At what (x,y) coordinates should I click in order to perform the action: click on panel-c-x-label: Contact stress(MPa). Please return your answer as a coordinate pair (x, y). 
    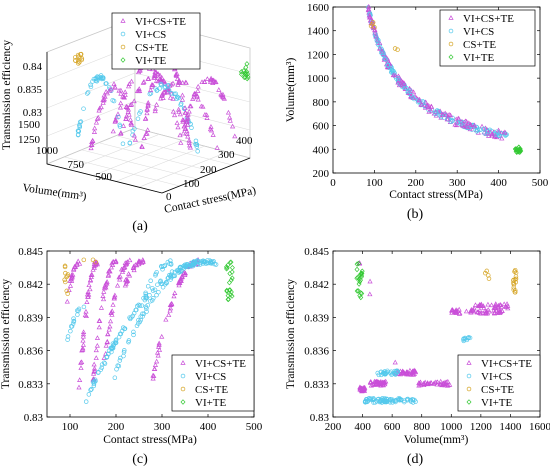
    Looking at the image, I should click on (150, 440).